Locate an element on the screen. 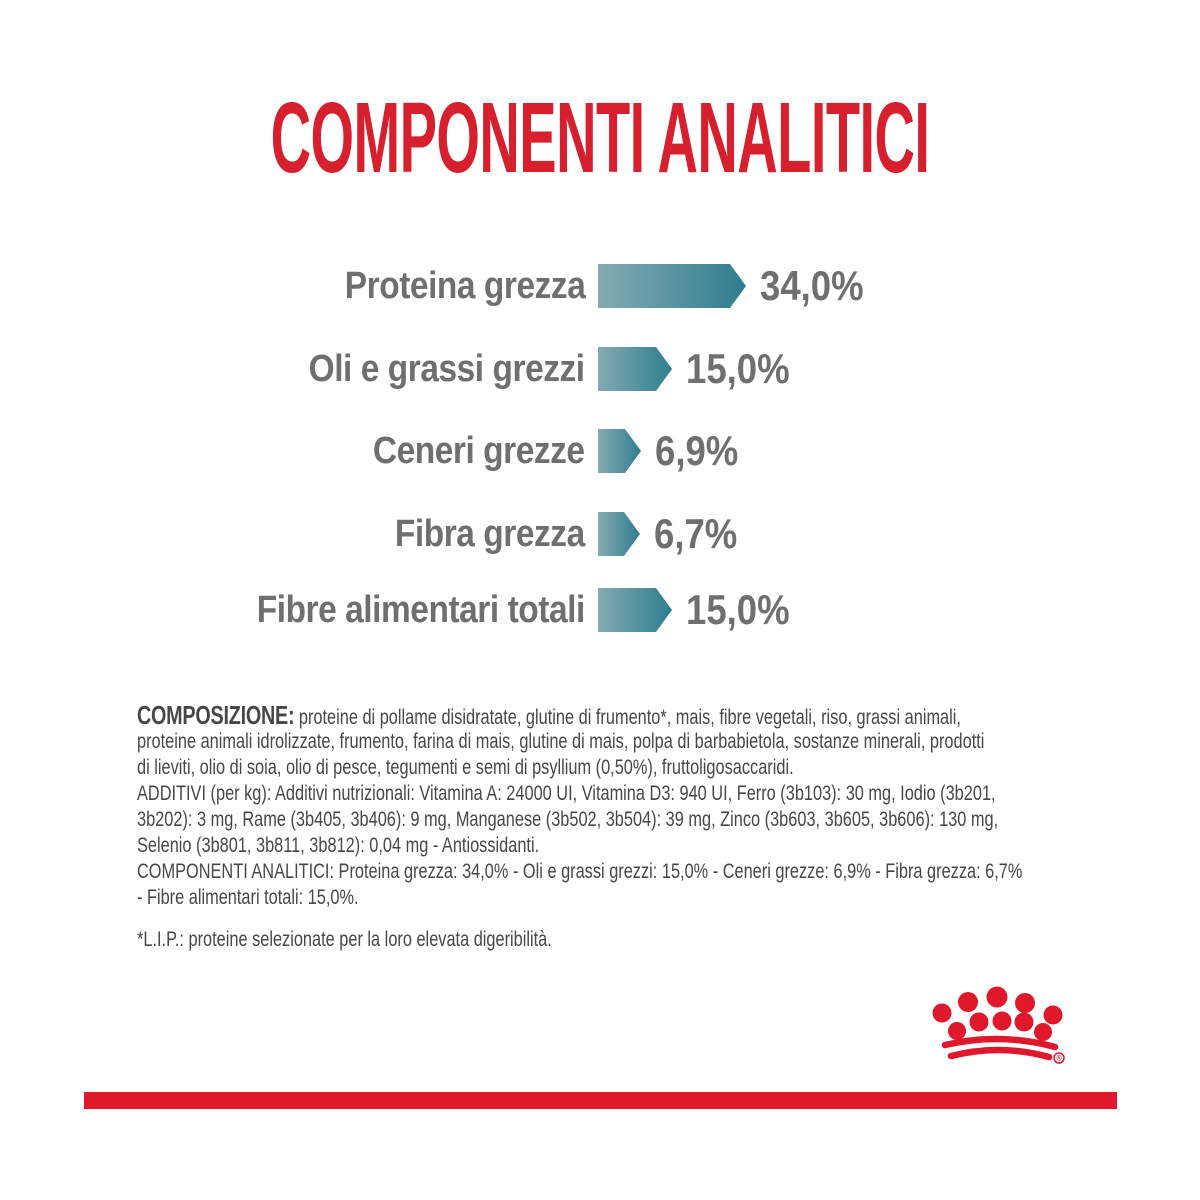 The height and width of the screenshot is (1200, 1200). page-title: COMPONENTI ANALITICI is located at coordinates (600, 138).